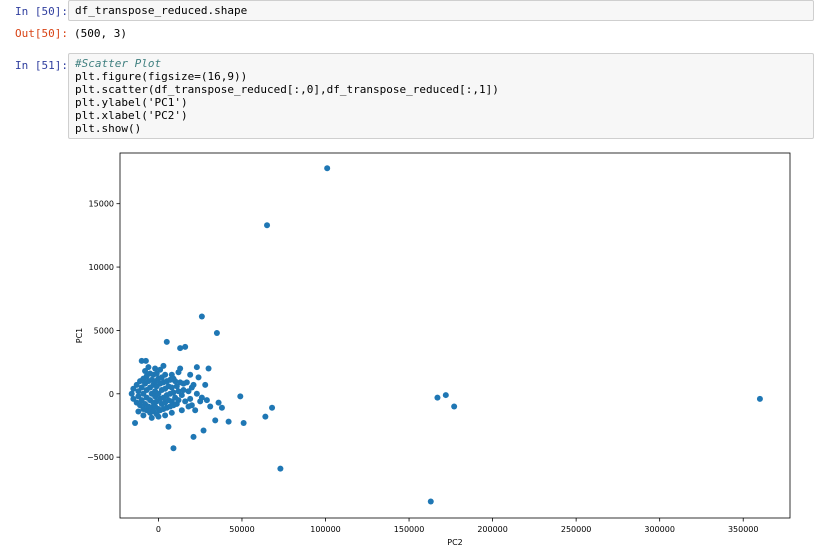  Describe the element at coordinates (41, 11) in the screenshot. I see `input-prompt: In [50]:` at that location.